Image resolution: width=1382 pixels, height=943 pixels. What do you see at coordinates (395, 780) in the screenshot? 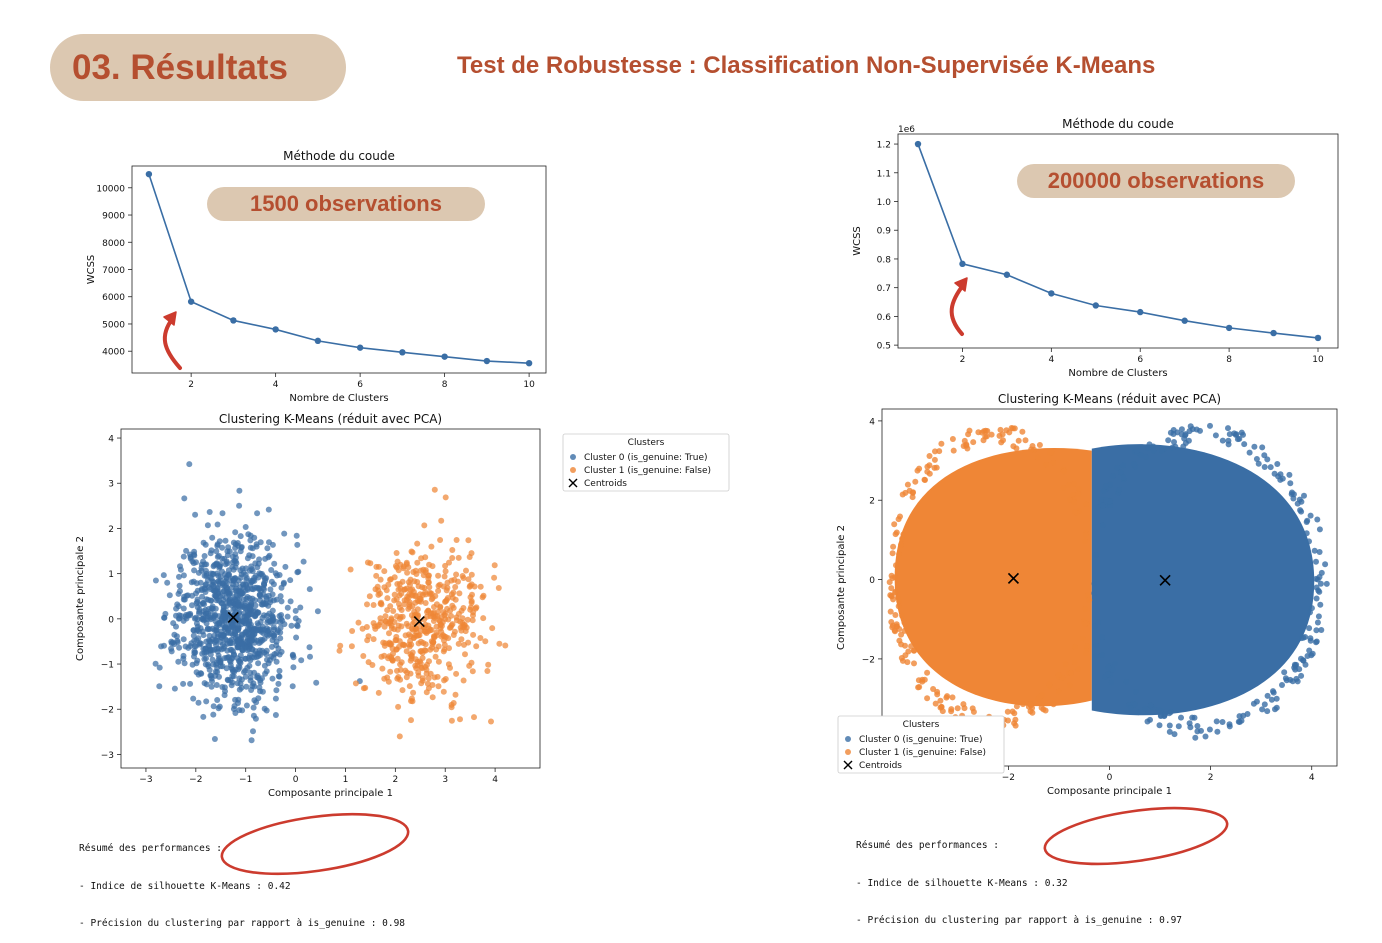
I see `left-scatter-xtick-label: 2` at bounding box center [395, 780].